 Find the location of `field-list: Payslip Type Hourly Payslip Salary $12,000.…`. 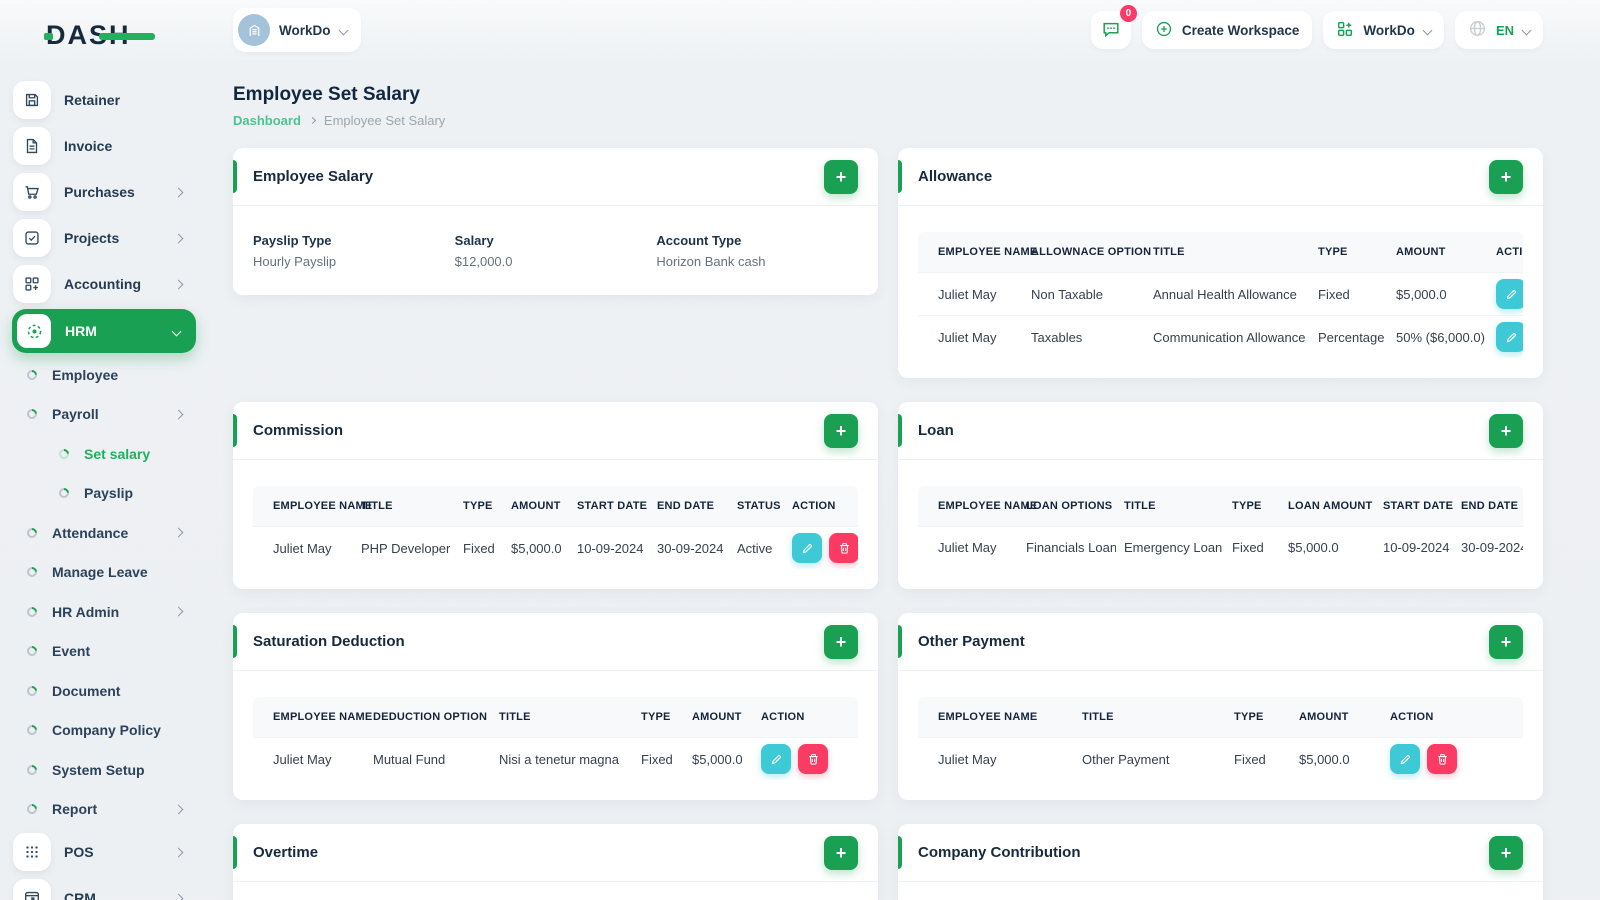

field-list: Payslip Type Hourly Payslip Salary $12,000.… is located at coordinates (555, 250).